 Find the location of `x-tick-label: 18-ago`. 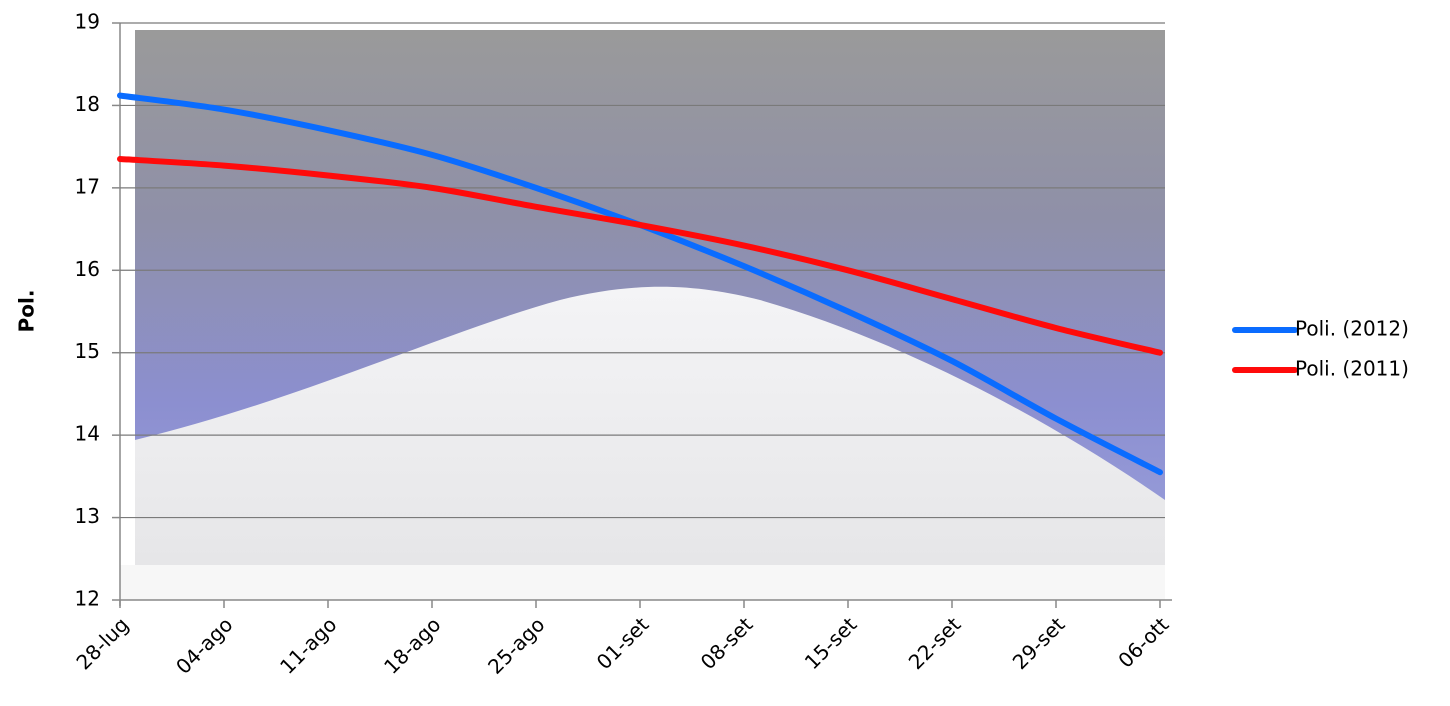

x-tick-label: 18-ago is located at coordinates (412, 645).